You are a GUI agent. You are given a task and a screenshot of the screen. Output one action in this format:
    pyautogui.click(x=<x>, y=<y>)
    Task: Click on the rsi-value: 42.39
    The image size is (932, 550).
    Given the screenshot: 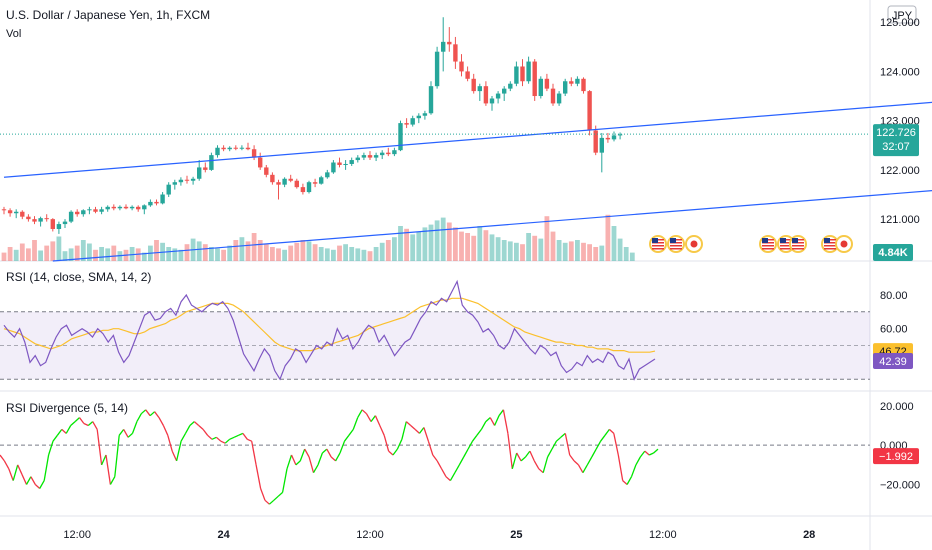 What is the action you would take?
    pyautogui.click(x=893, y=362)
    